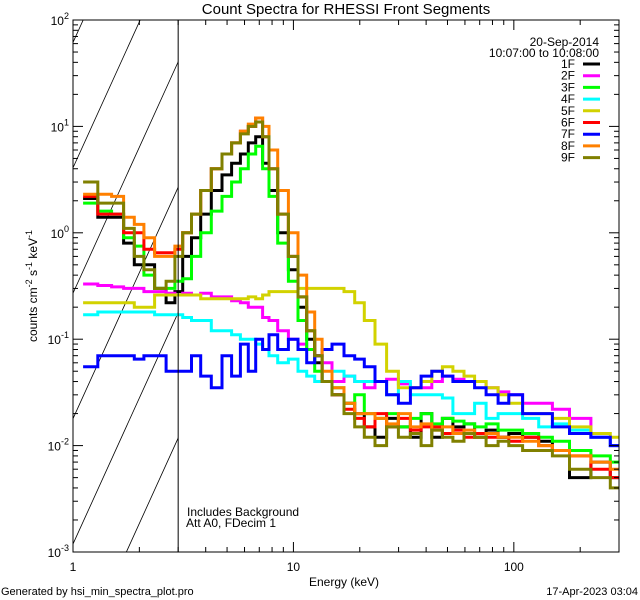 Image resolution: width=640 pixels, height=600 pixels. What do you see at coordinates (568, 111) in the screenshot?
I see `legend-label-5F: 5F` at bounding box center [568, 111].